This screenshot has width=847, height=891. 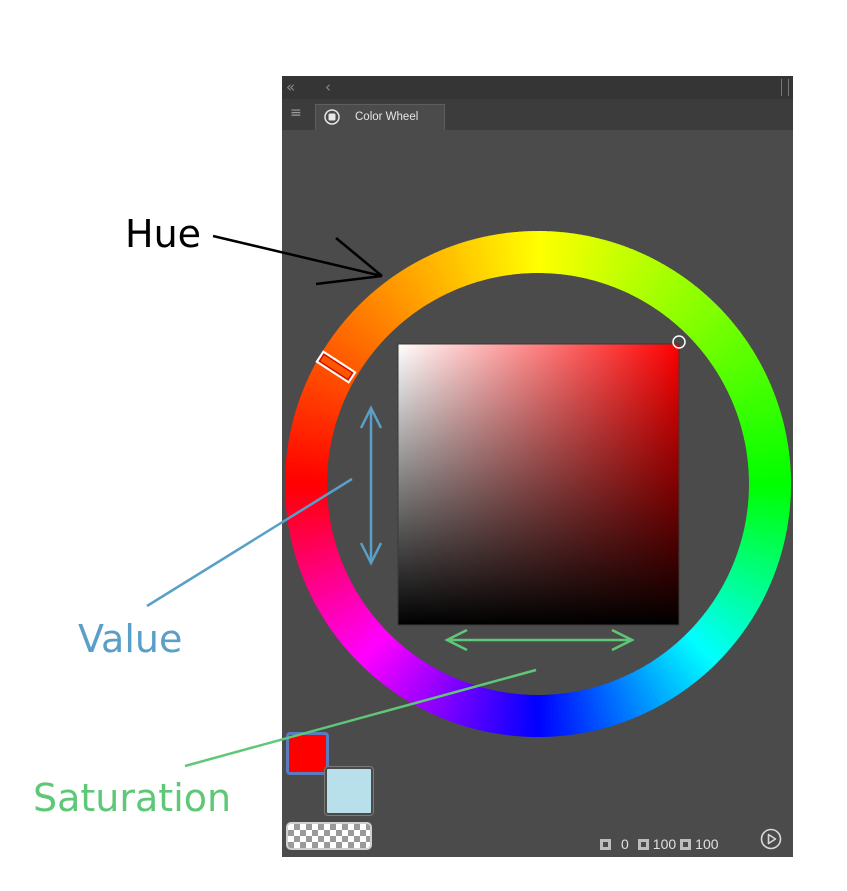 I want to click on docker-title-strip: « ‹, so click(x=537, y=87).